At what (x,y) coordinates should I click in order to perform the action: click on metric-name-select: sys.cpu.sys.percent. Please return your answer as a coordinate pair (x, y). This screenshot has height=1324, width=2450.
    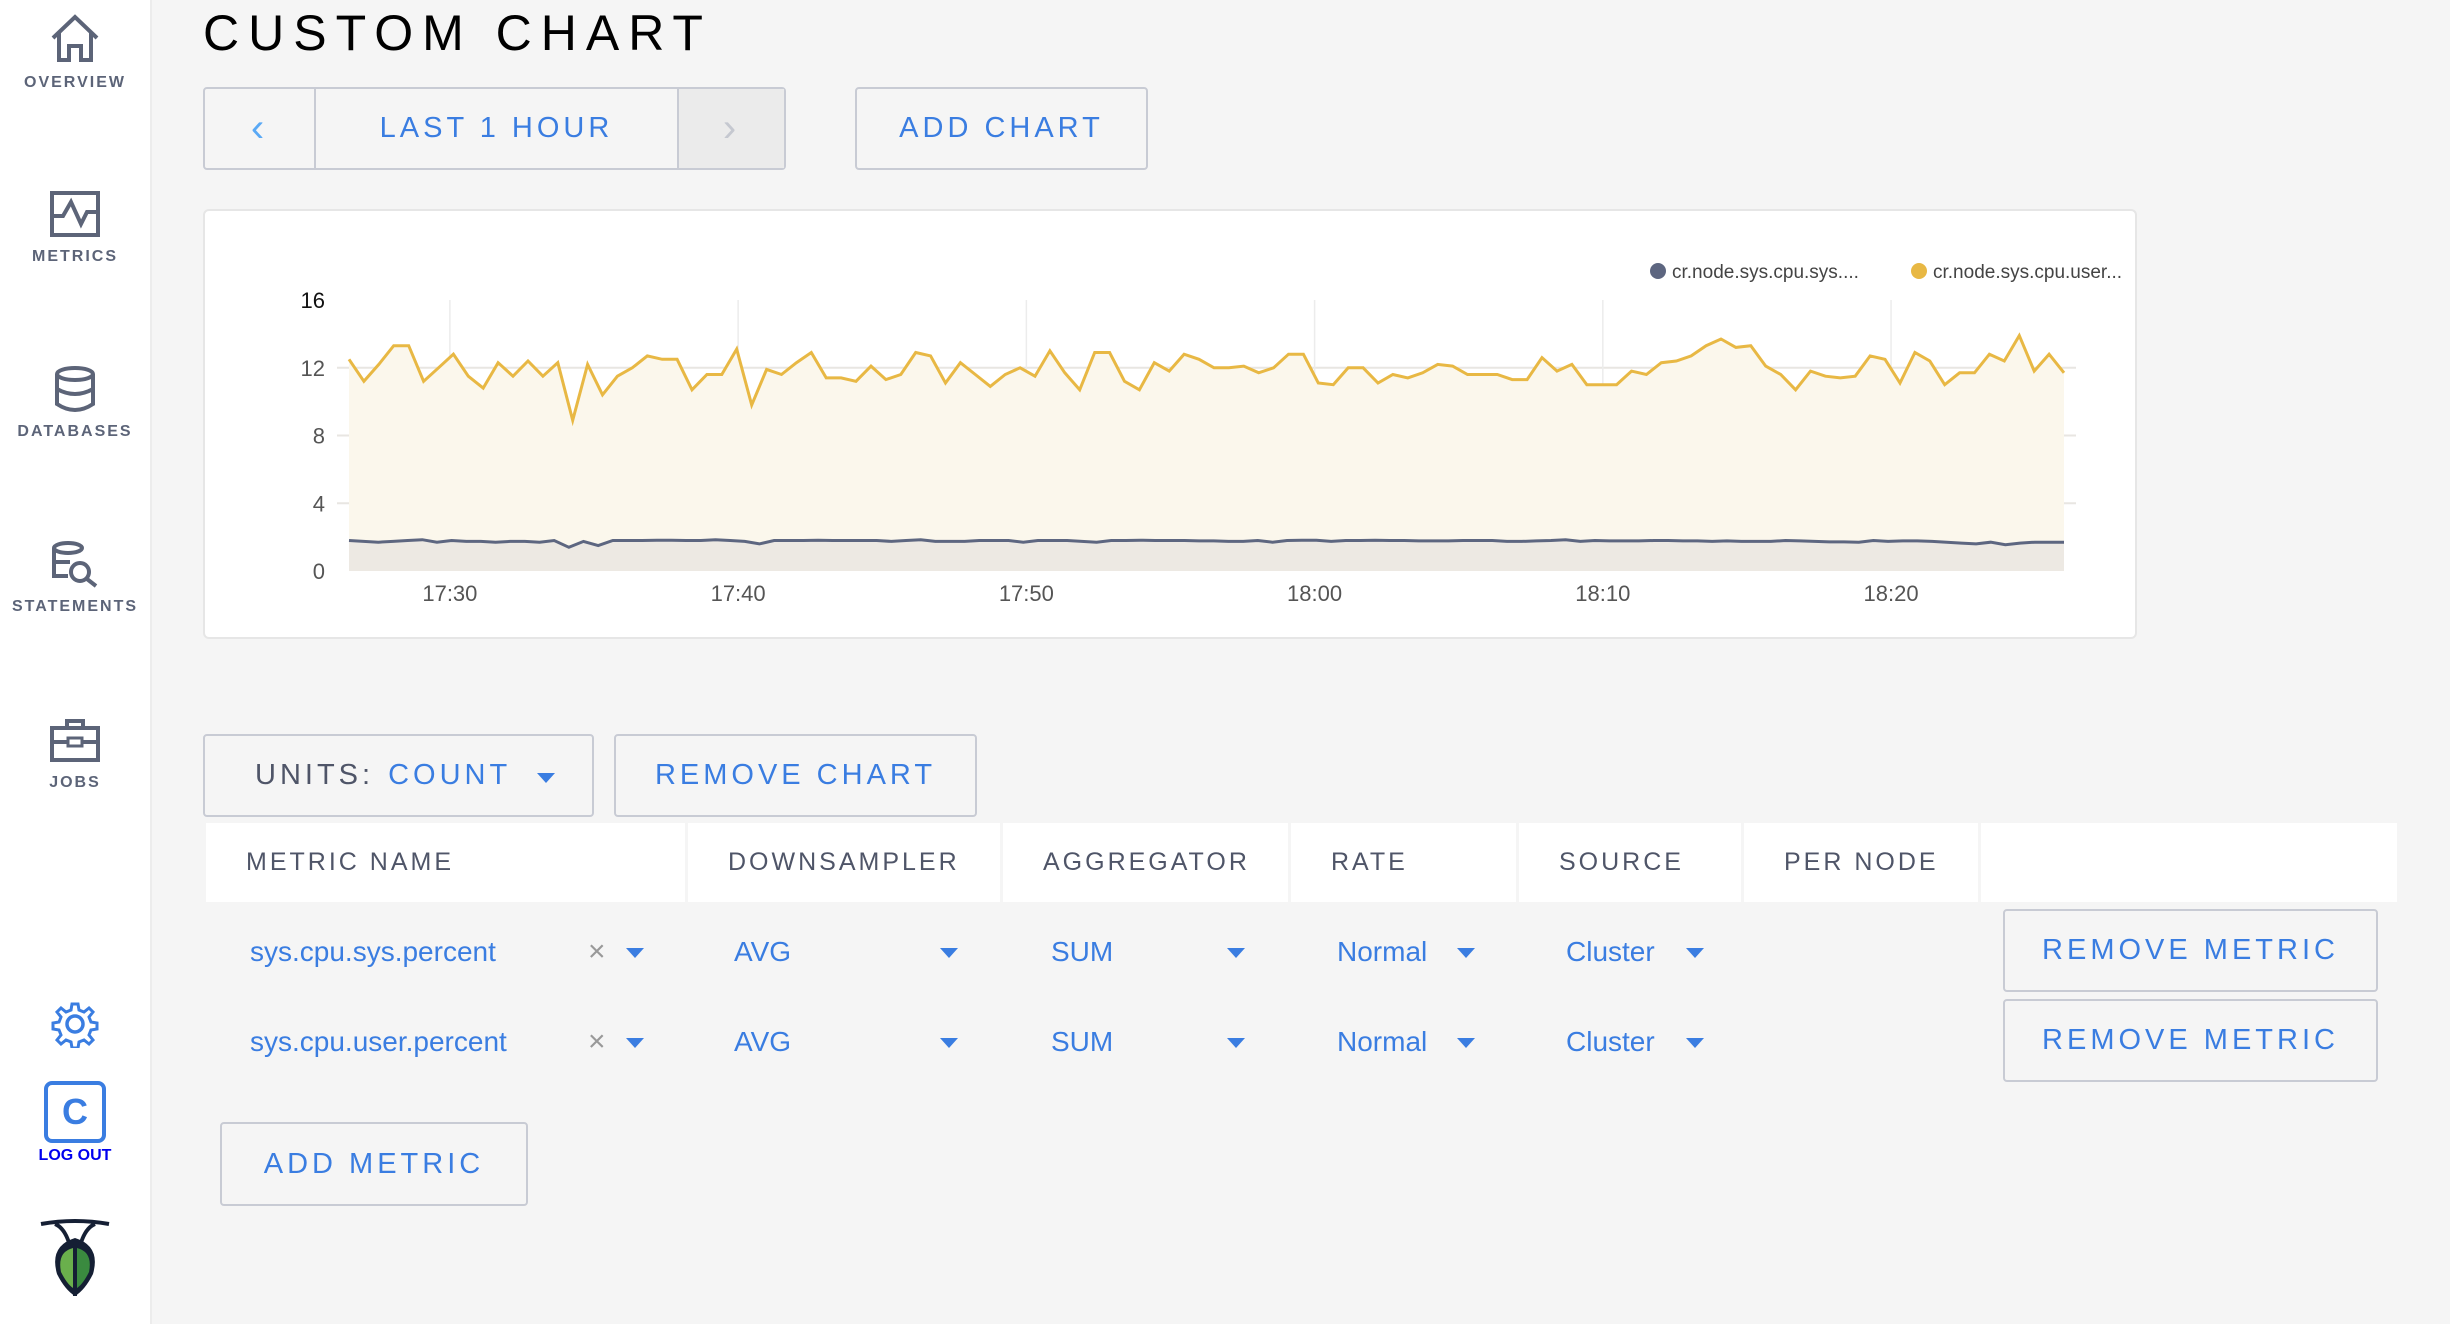
    Looking at the image, I should click on (373, 952).